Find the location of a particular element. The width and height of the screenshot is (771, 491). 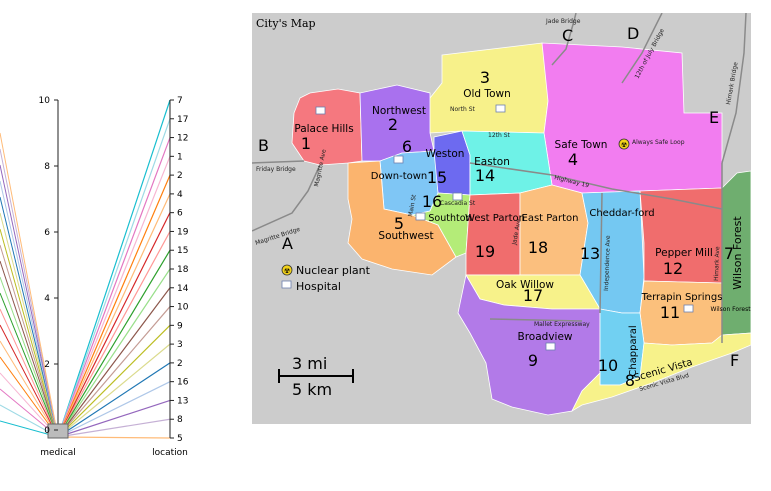

location-axis-label: location is located at coordinates (170, 453).